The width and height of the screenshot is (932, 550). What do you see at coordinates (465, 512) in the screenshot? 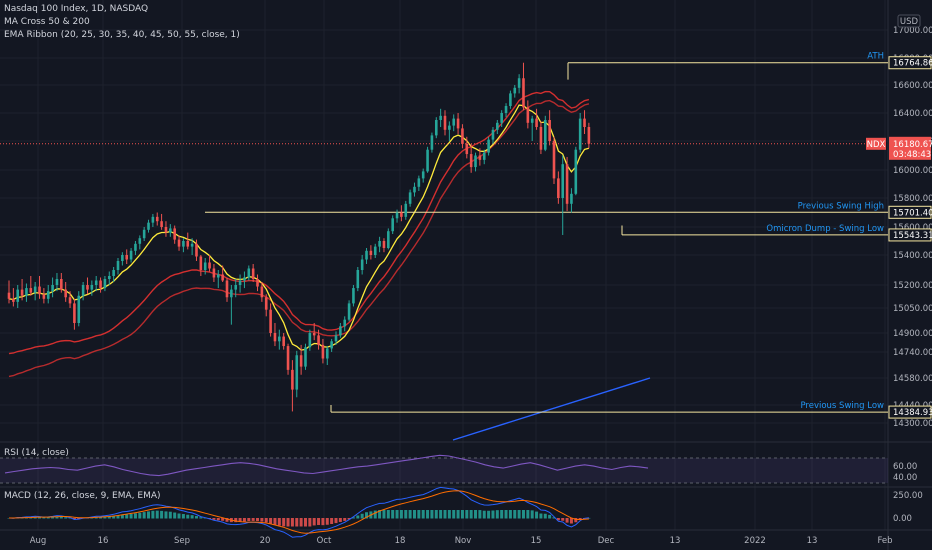
I see `macd-pane: 250.00 0.00` at bounding box center [465, 512].